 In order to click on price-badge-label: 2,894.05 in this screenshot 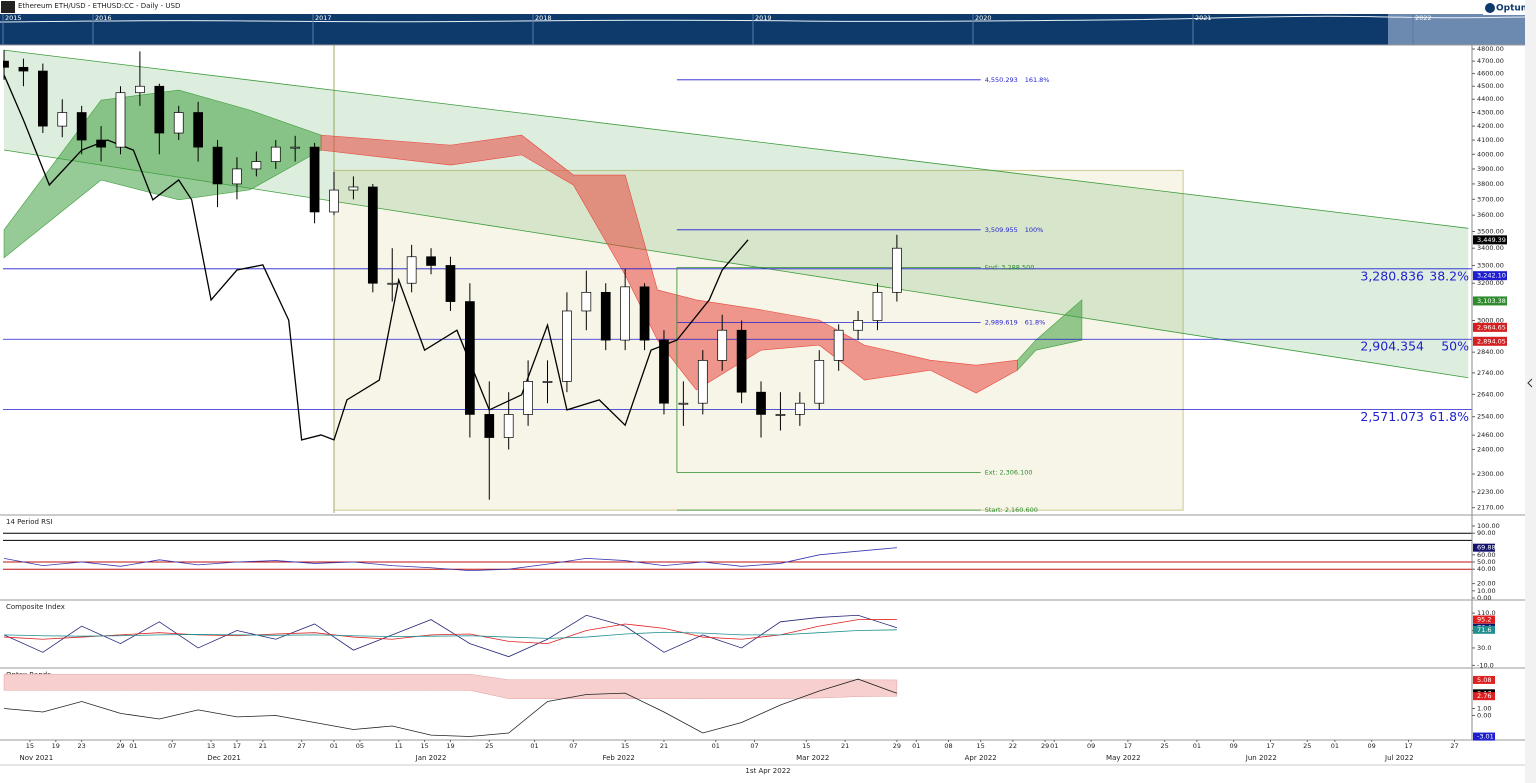, I will do `click(1491, 341)`.